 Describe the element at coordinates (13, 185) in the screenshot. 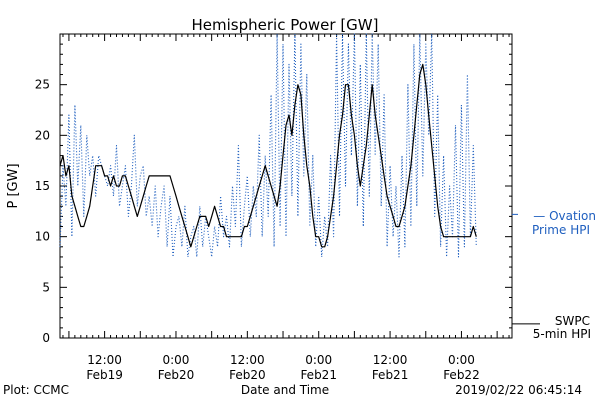

I see `y-axis-label: P [GW]` at that location.